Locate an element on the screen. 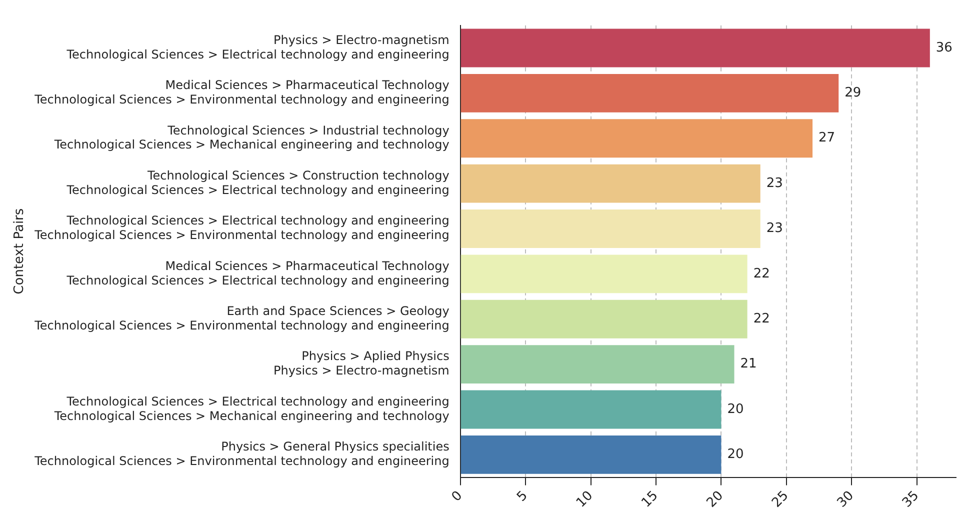  x-tick-label: 25 is located at coordinates (780, 499).